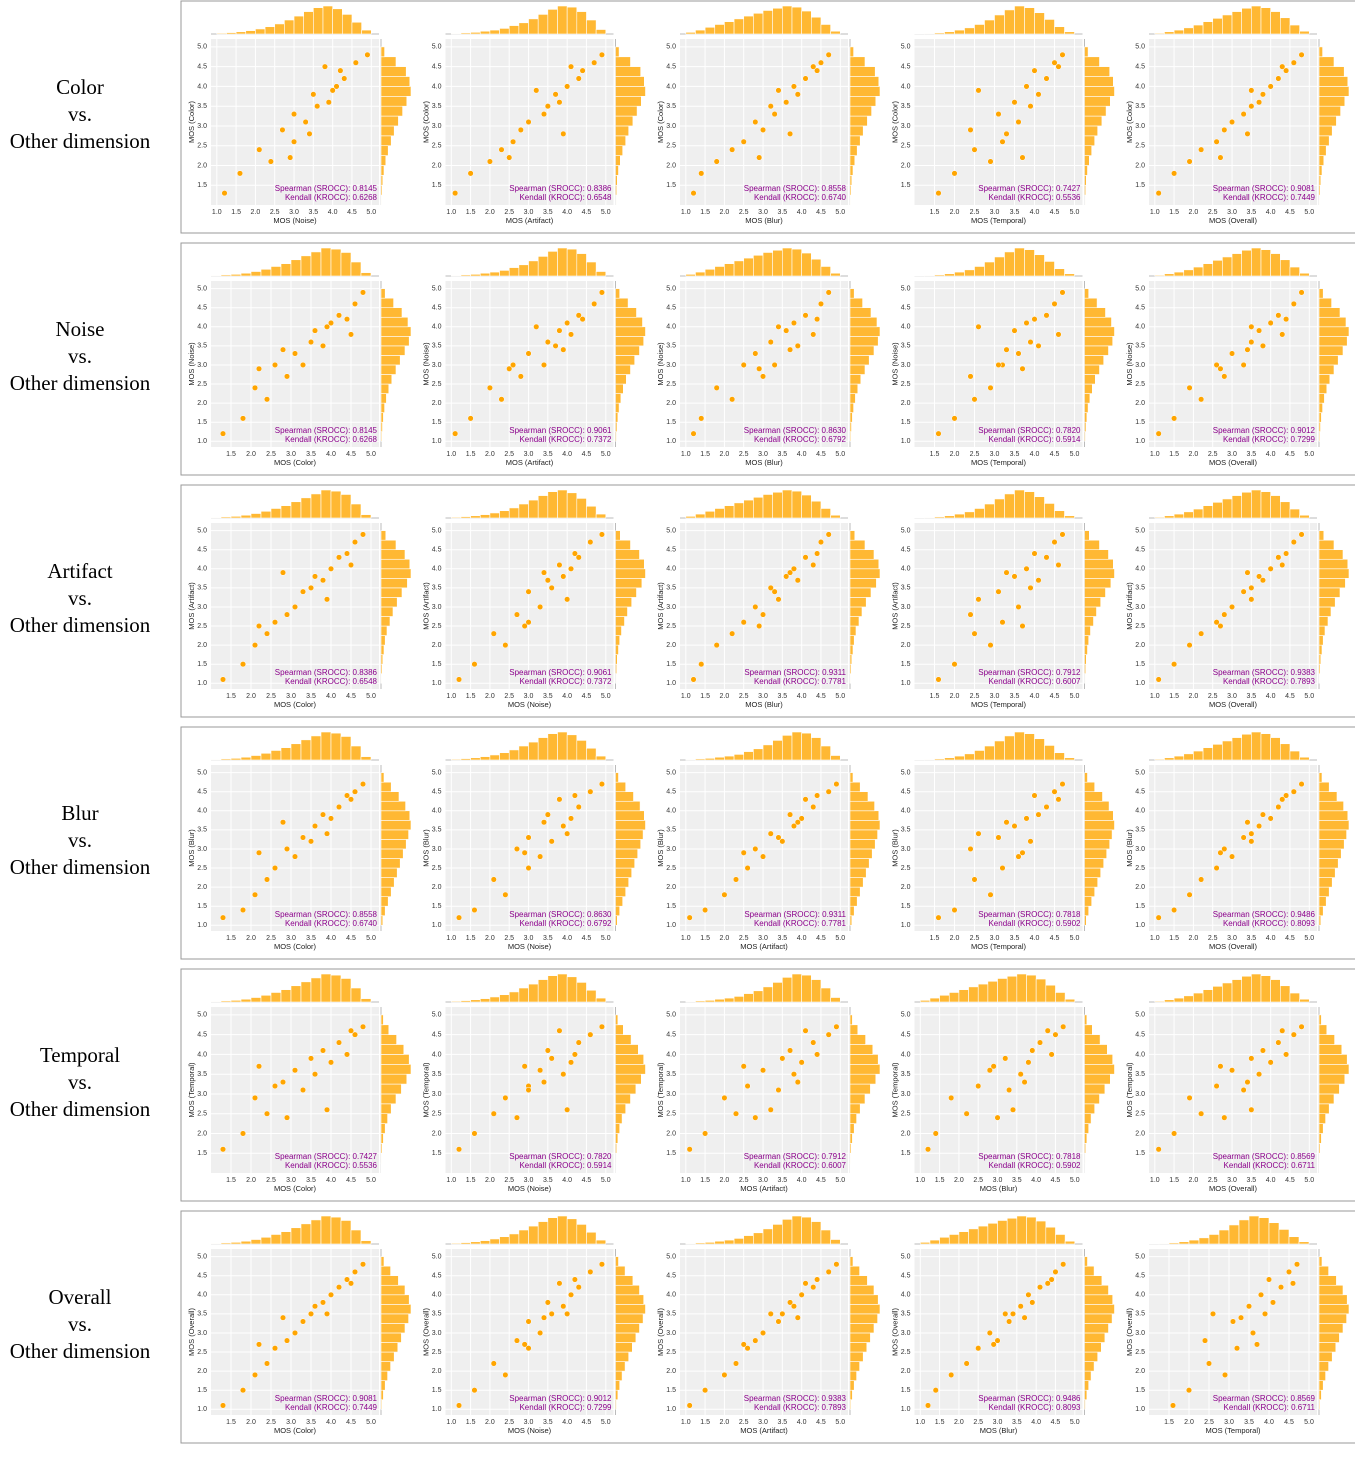 This screenshot has width=1364, height=1467. What do you see at coordinates (191, 1332) in the screenshot?
I see `y-axis-label: MOS (Overall)` at bounding box center [191, 1332].